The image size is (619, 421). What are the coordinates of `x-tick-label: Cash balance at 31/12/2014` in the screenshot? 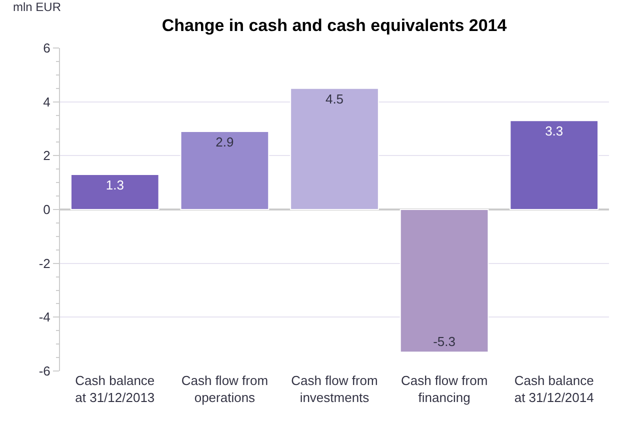 It's located at (554, 389).